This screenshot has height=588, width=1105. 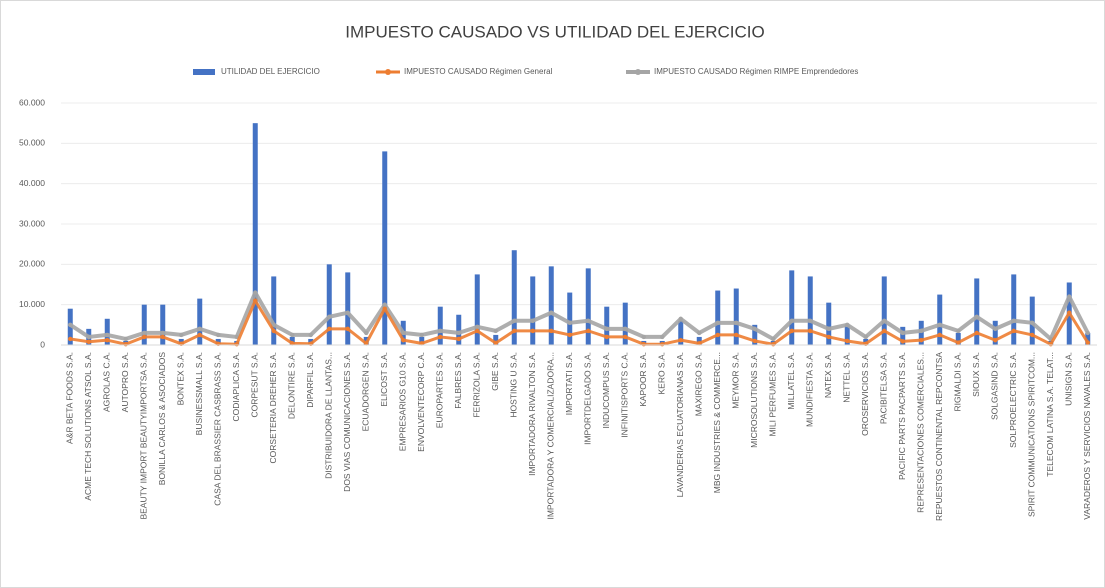 What do you see at coordinates (1069, 379) in the screenshot?
I see `x-tick-label: UNISIGN S.A.` at bounding box center [1069, 379].